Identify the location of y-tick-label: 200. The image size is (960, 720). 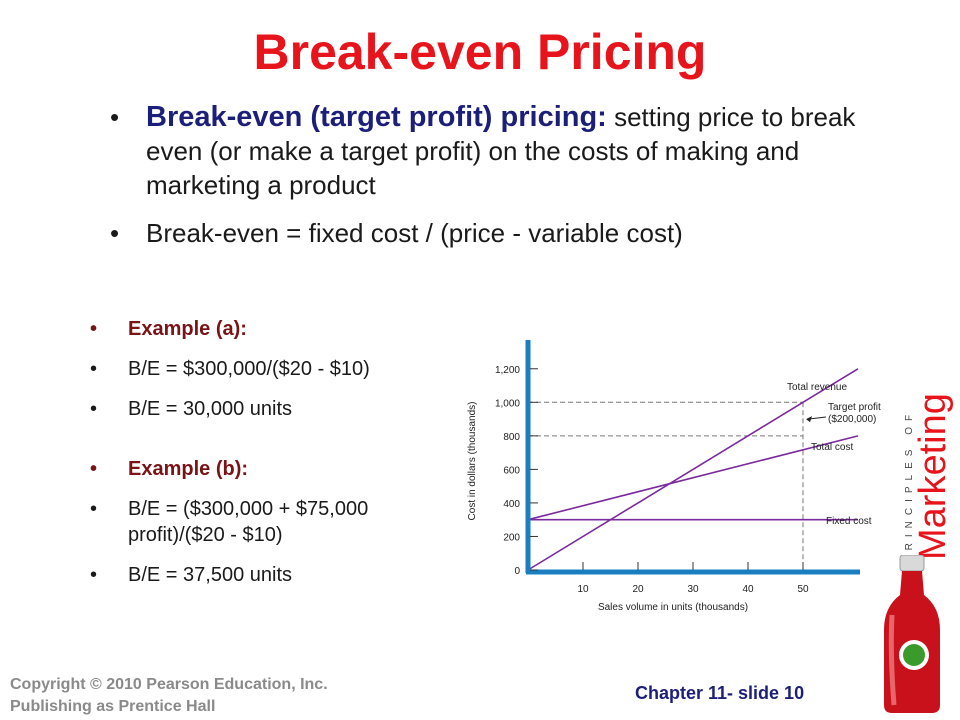
(511, 537).